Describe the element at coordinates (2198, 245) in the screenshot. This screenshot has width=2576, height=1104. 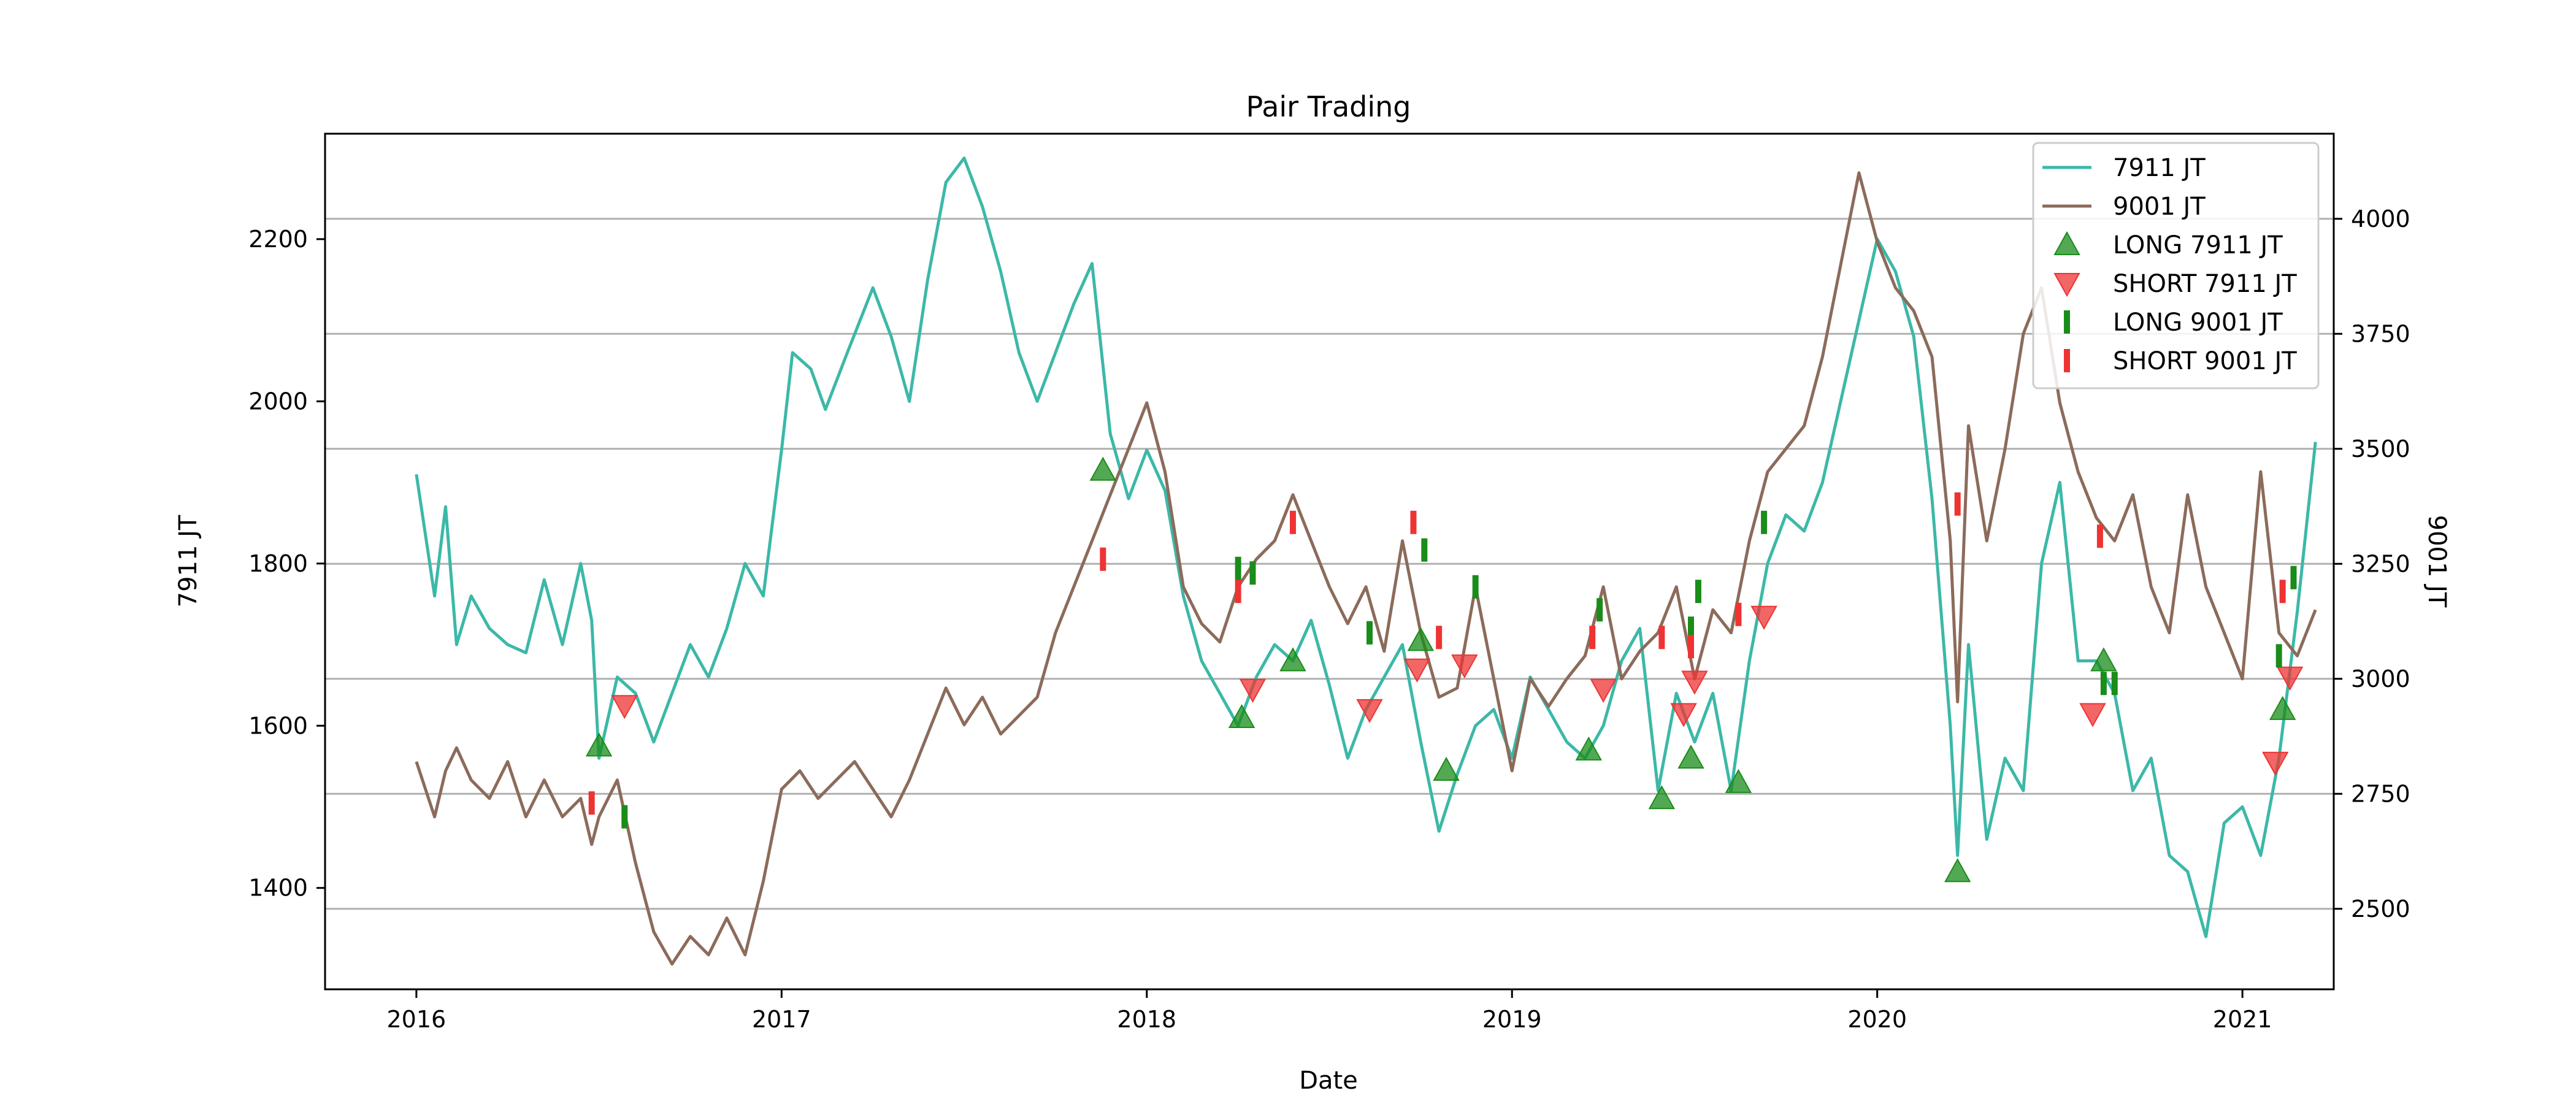
I see `legend-label: LONG 7911 JT` at that location.